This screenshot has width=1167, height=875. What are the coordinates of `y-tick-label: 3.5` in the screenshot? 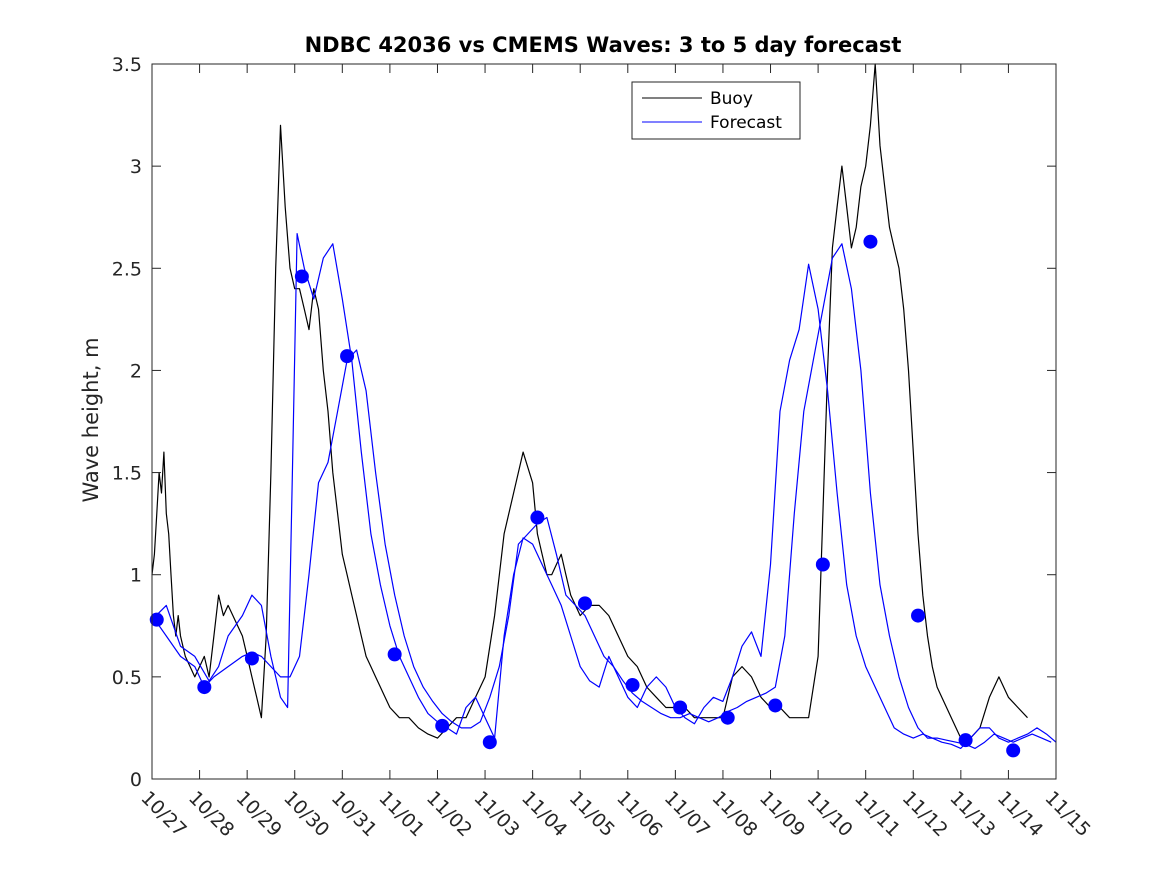 It's located at (127, 65).